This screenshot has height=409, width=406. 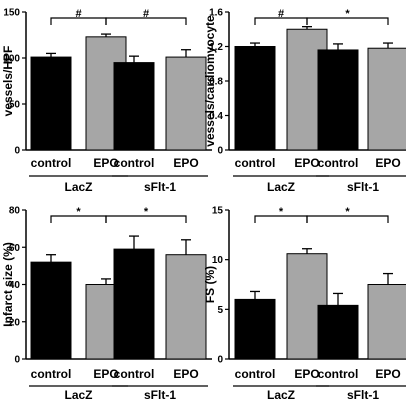 I want to click on y-tick-label: 5, so click(x=220, y=310).